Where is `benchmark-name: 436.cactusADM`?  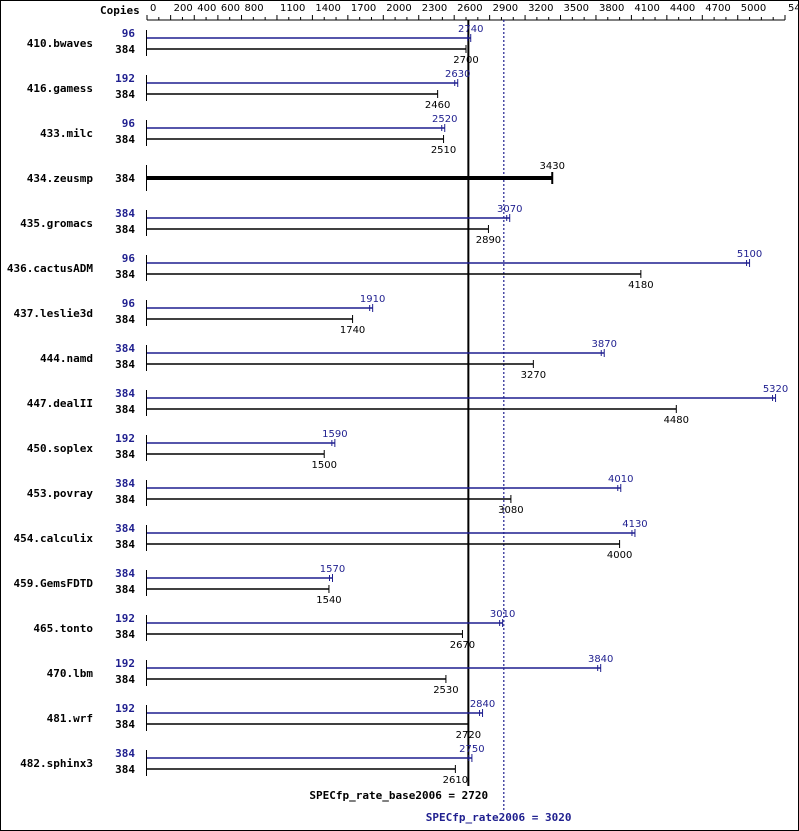 benchmark-name: 436.cactusADM is located at coordinates (50, 268).